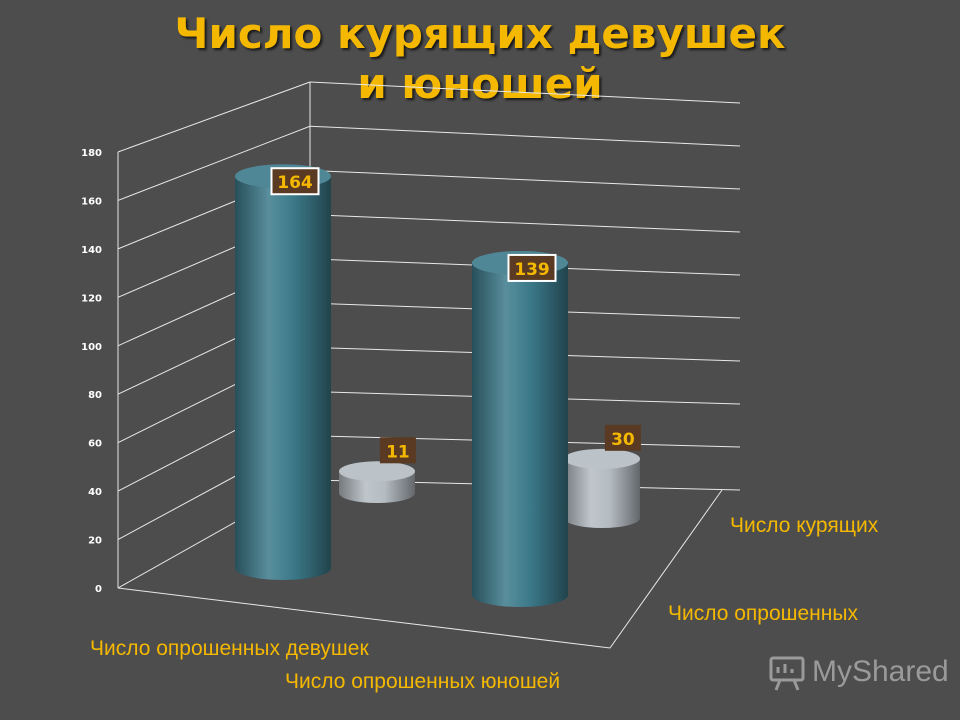 Image resolution: width=960 pixels, height=720 pixels. I want to click on data-label: 164, so click(295, 181).